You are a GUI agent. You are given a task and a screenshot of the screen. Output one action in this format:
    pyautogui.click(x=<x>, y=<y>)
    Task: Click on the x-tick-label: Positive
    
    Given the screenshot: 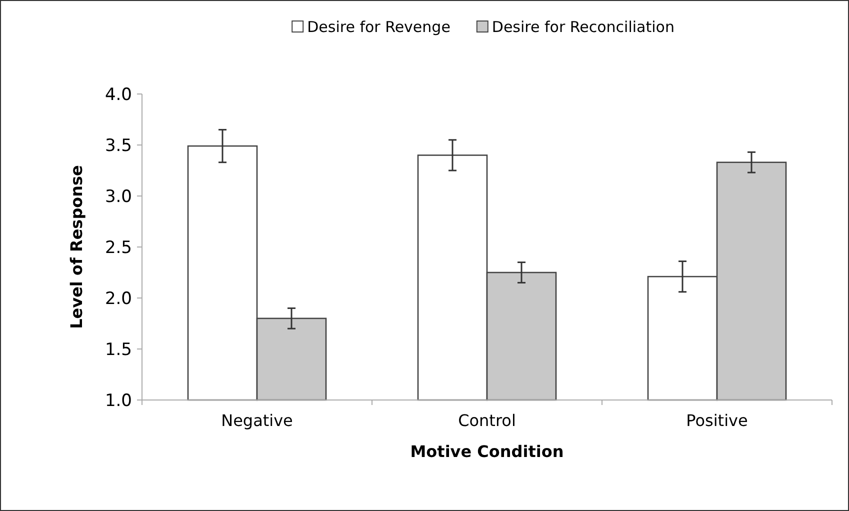 What is the action you would take?
    pyautogui.click(x=717, y=420)
    